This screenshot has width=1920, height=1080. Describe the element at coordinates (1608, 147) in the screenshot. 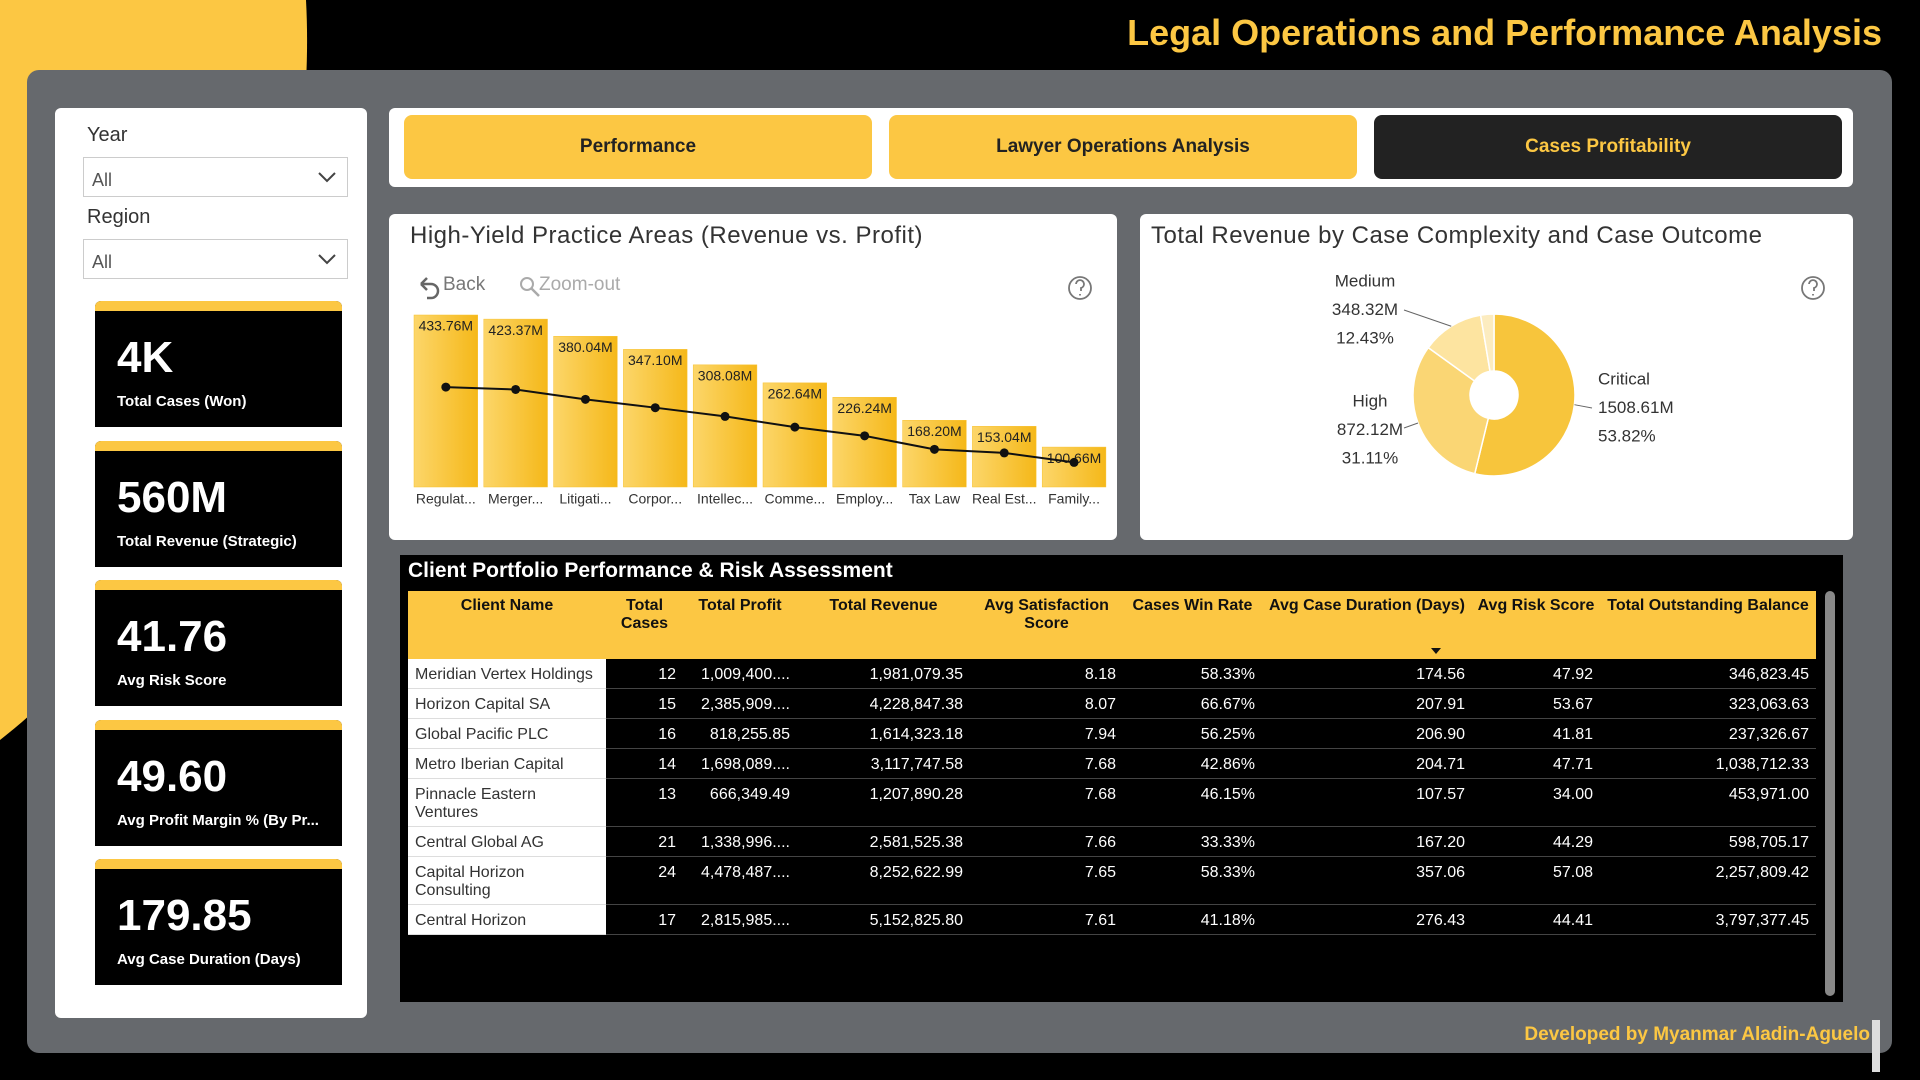

I see `tab-button: Cases Profitability` at that location.